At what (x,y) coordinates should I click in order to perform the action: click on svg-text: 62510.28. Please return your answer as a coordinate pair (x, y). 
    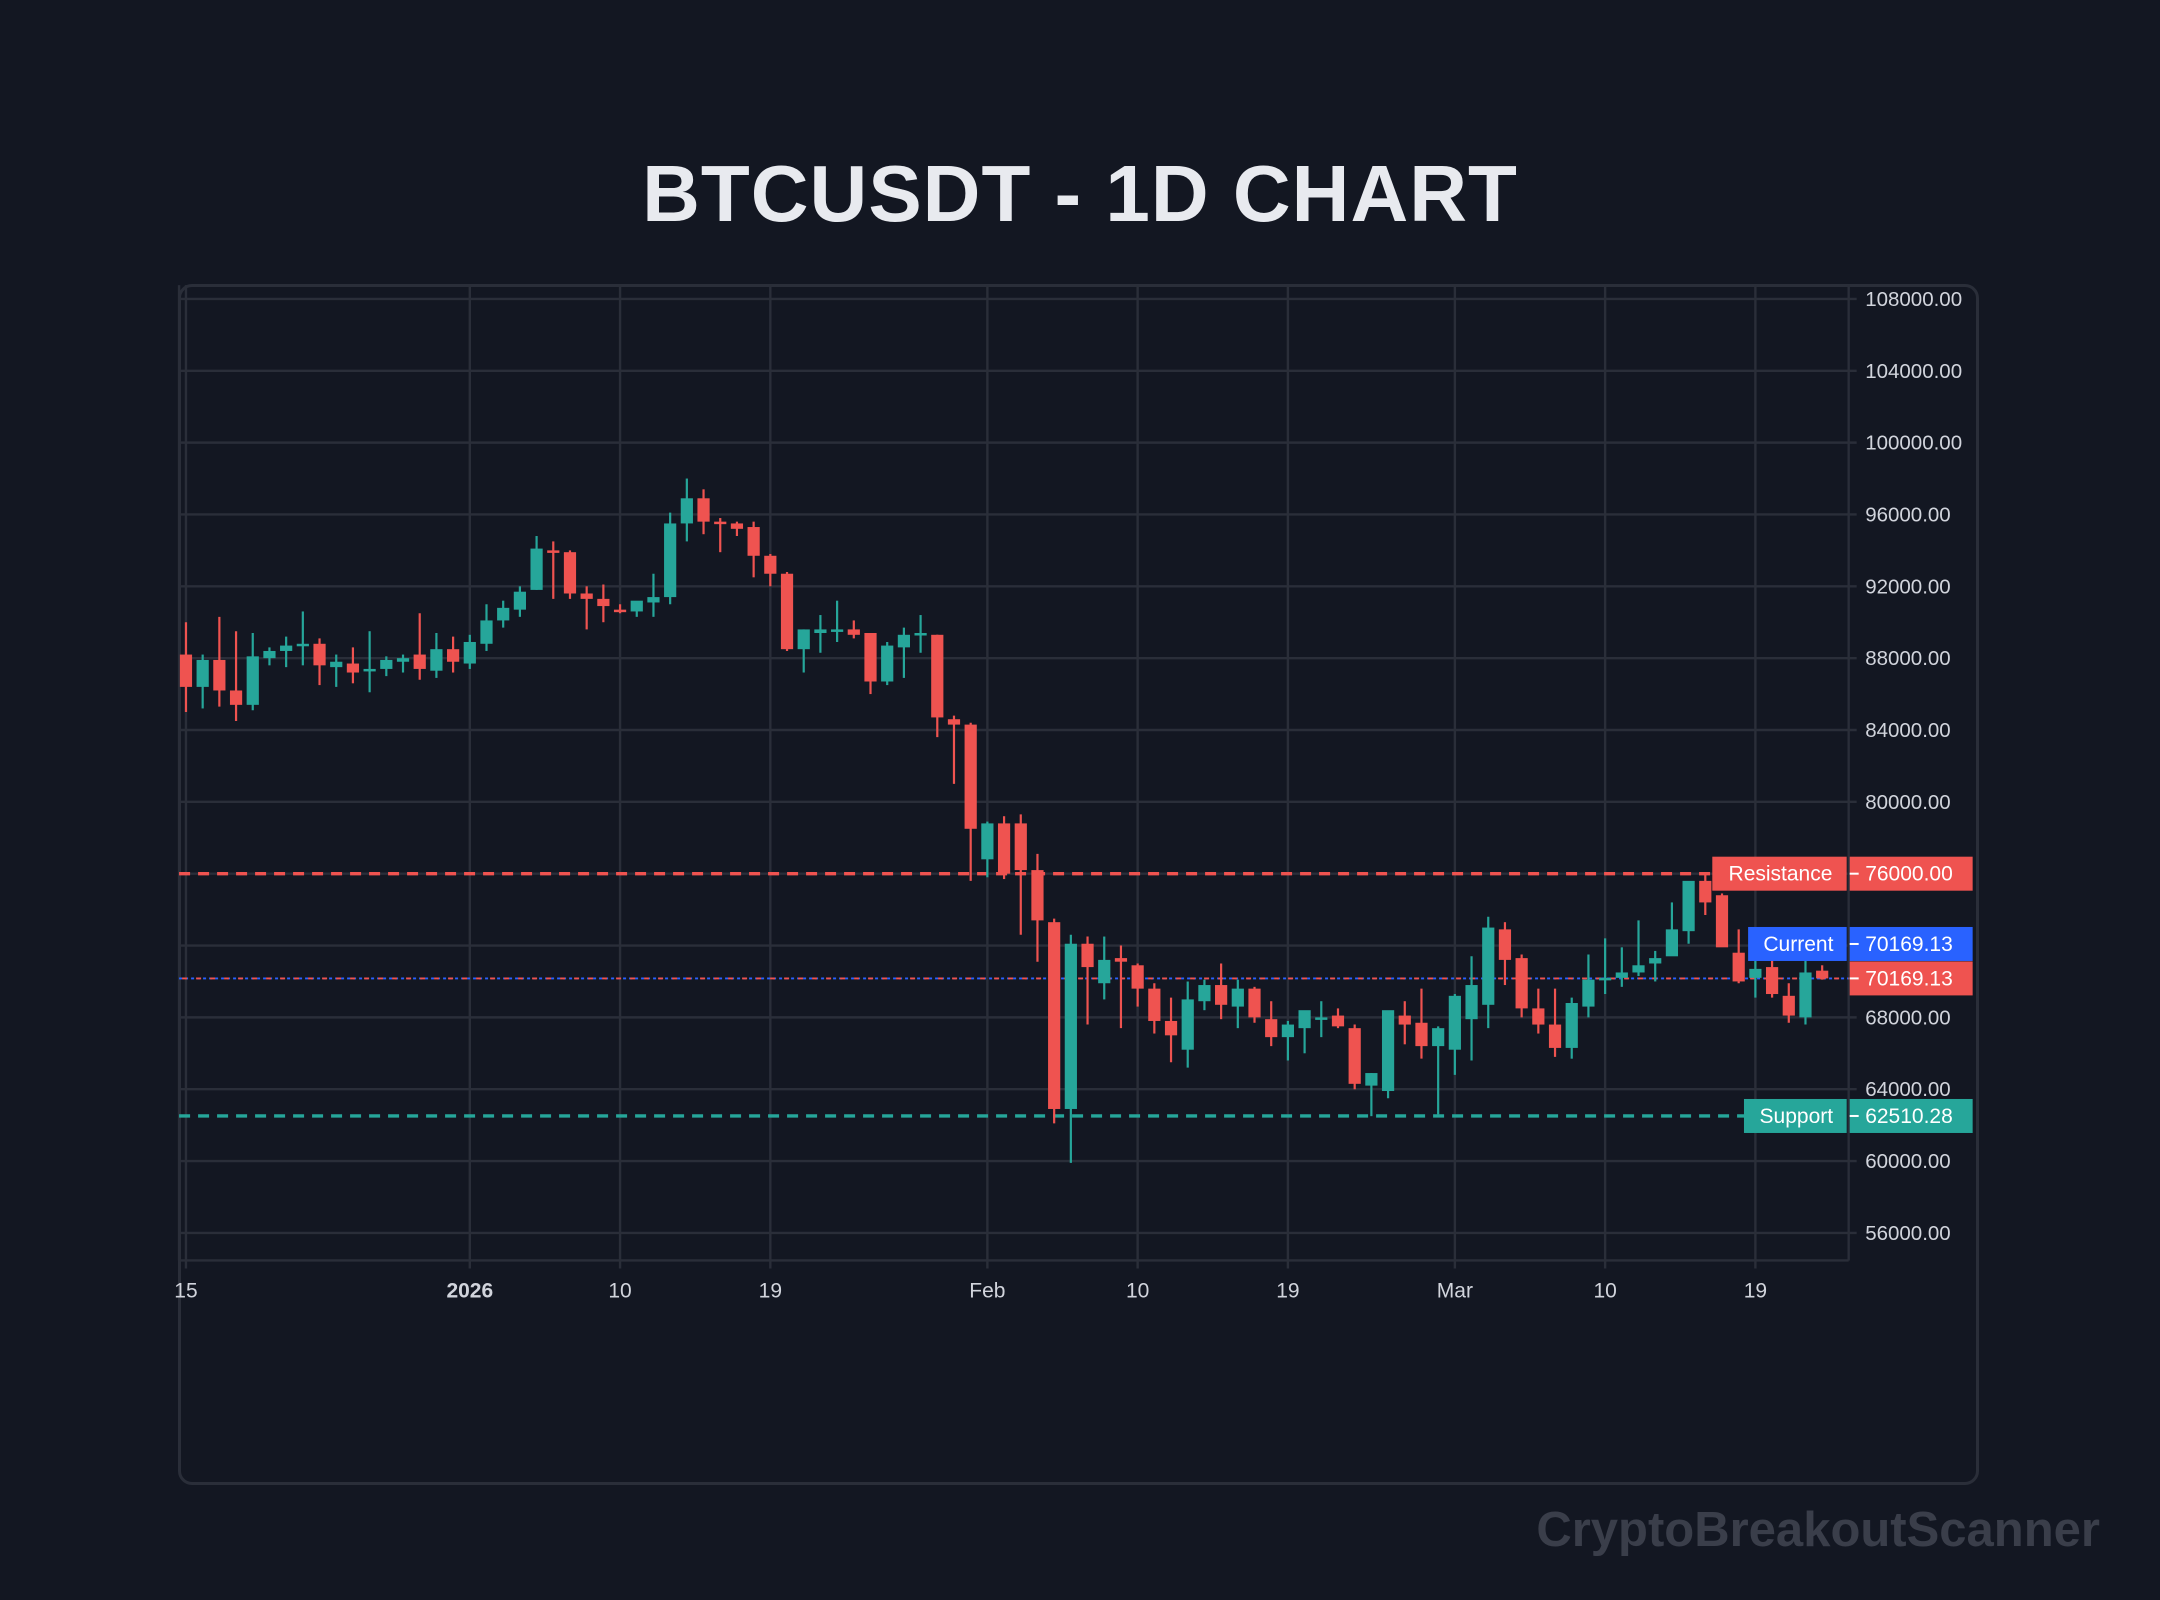
    Looking at the image, I should click on (1909, 1116).